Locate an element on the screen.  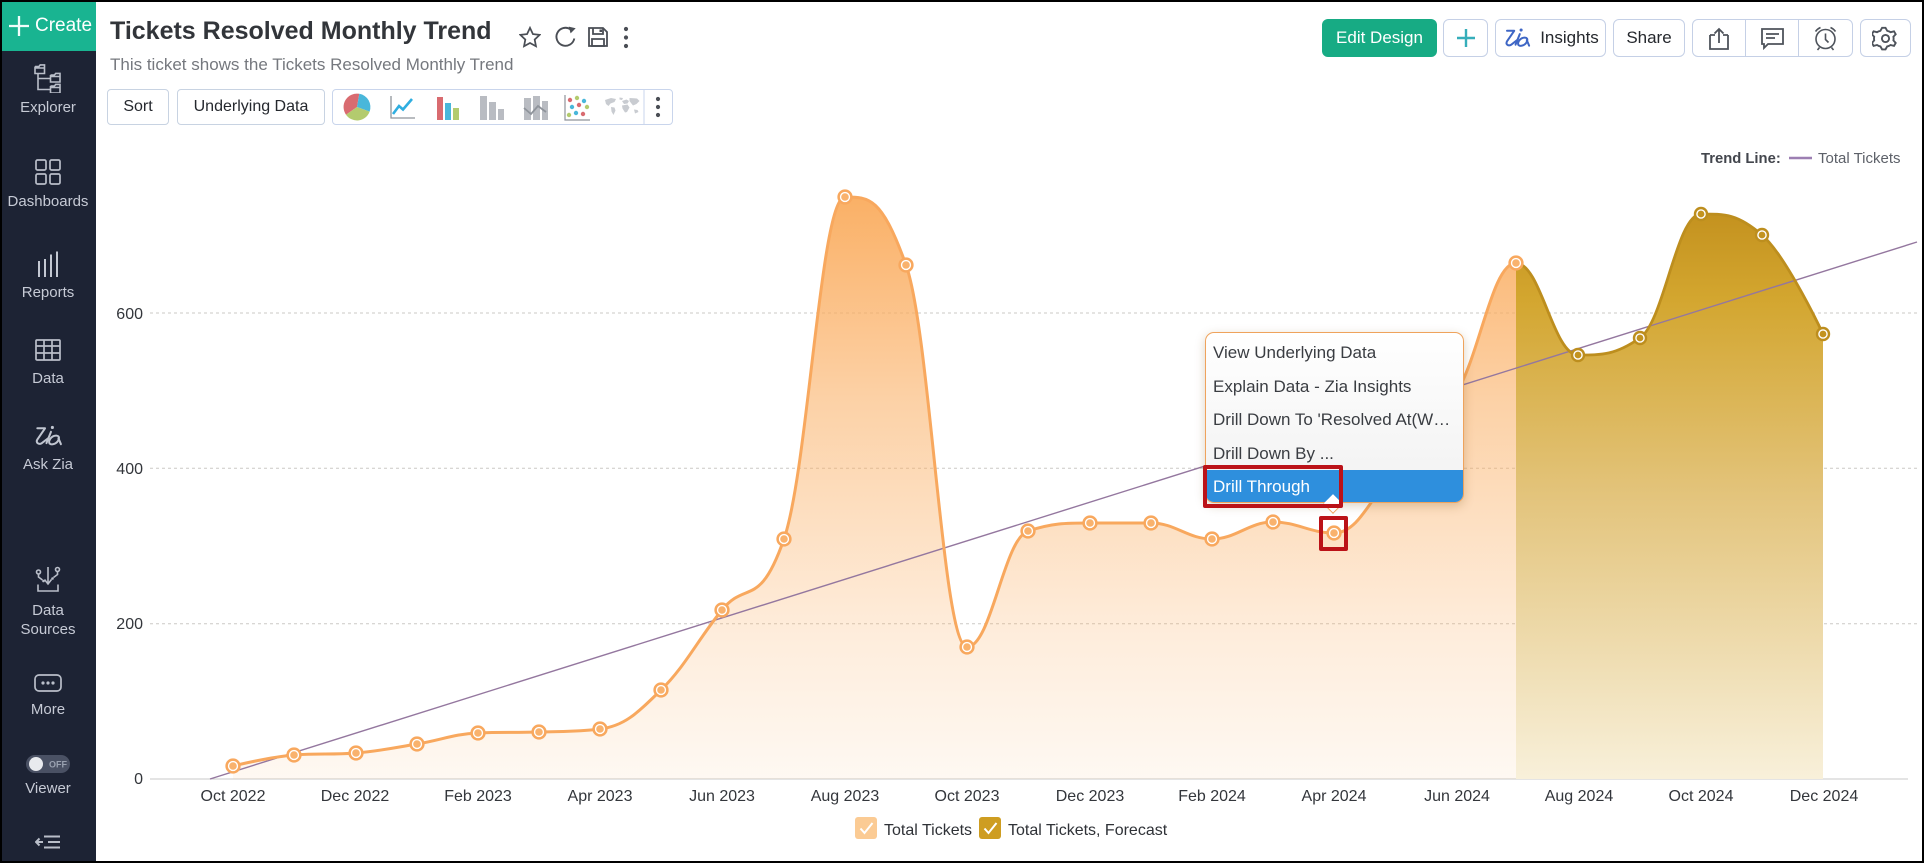
svg-text: Trend Line: is located at coordinates (1741, 159).